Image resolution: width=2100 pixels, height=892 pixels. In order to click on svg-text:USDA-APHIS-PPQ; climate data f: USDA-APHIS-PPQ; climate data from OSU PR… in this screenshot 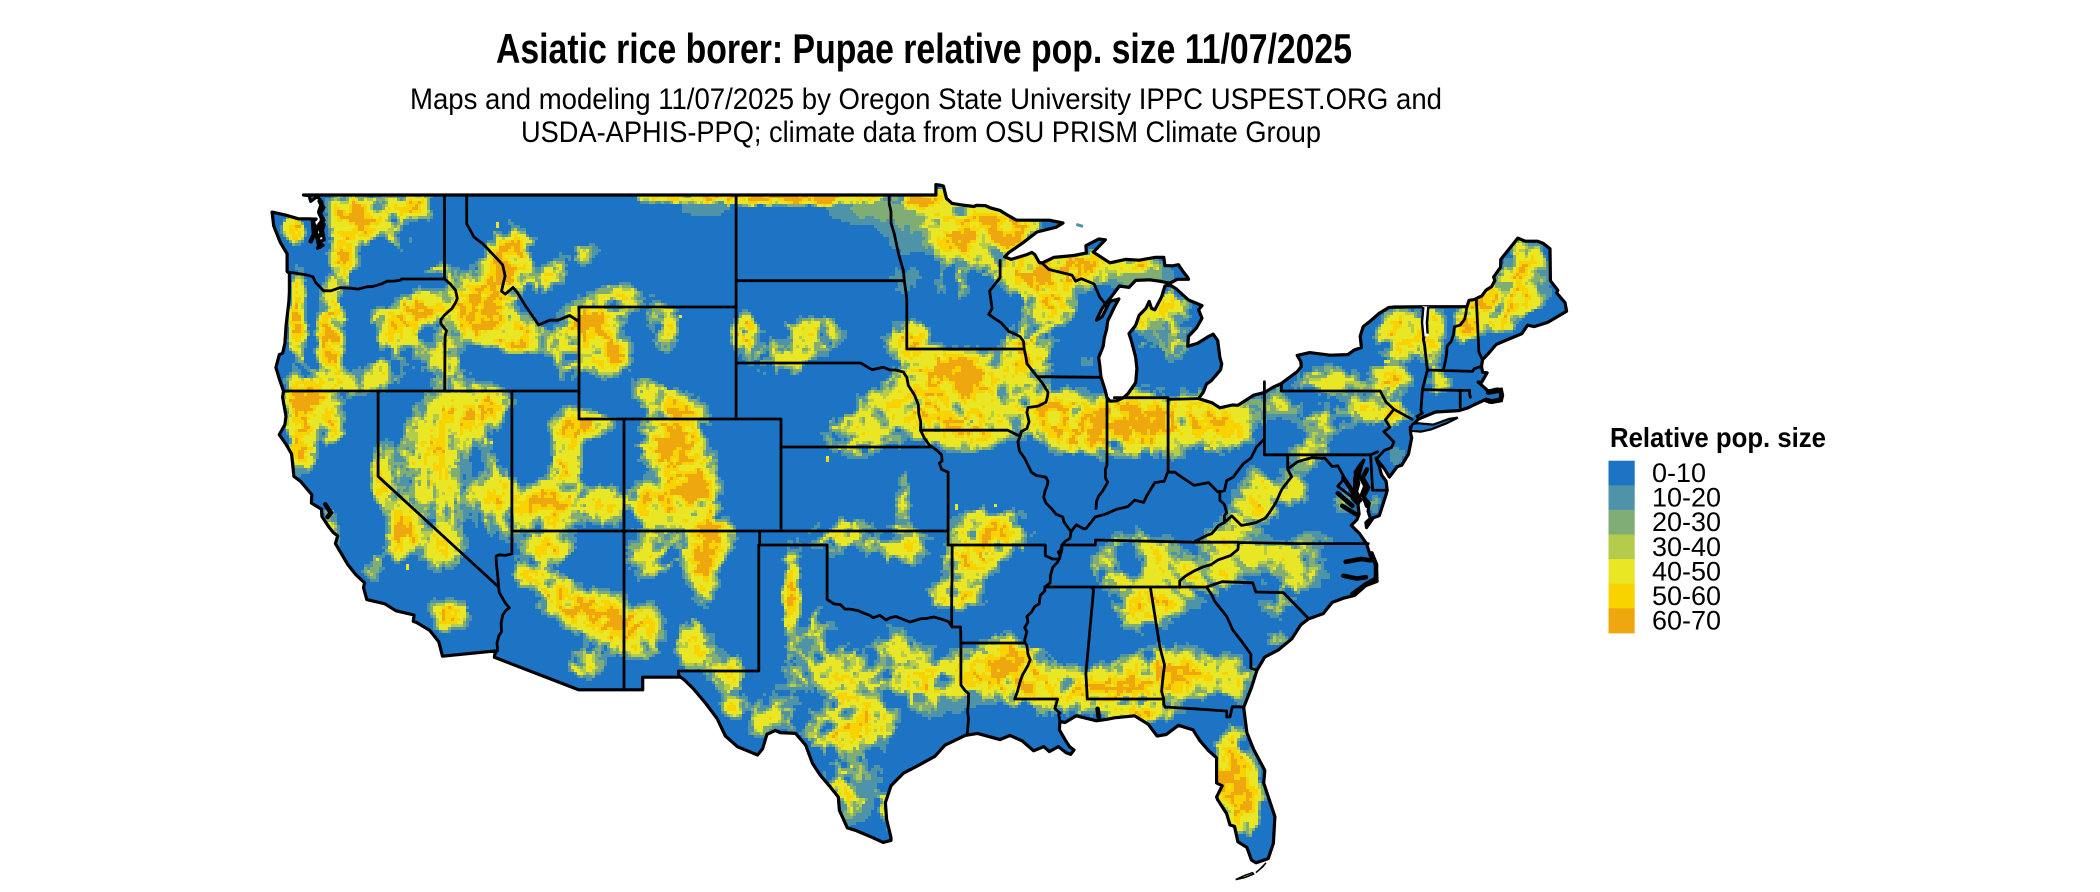, I will do `click(921, 132)`.